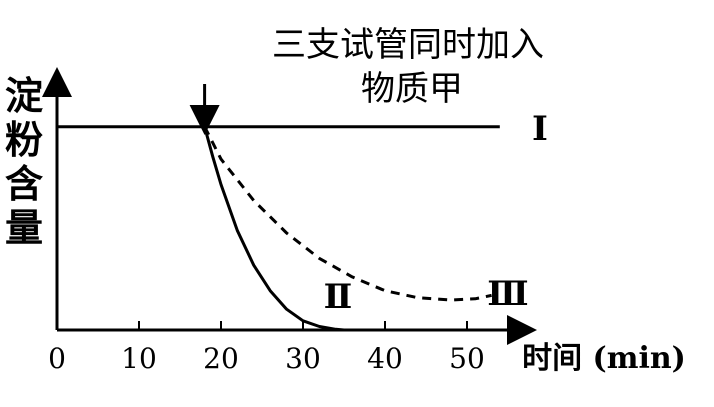 The image size is (714, 407). Describe the element at coordinates (23, 95) in the screenshot. I see `y-axis-title-char: 淀` at that location.